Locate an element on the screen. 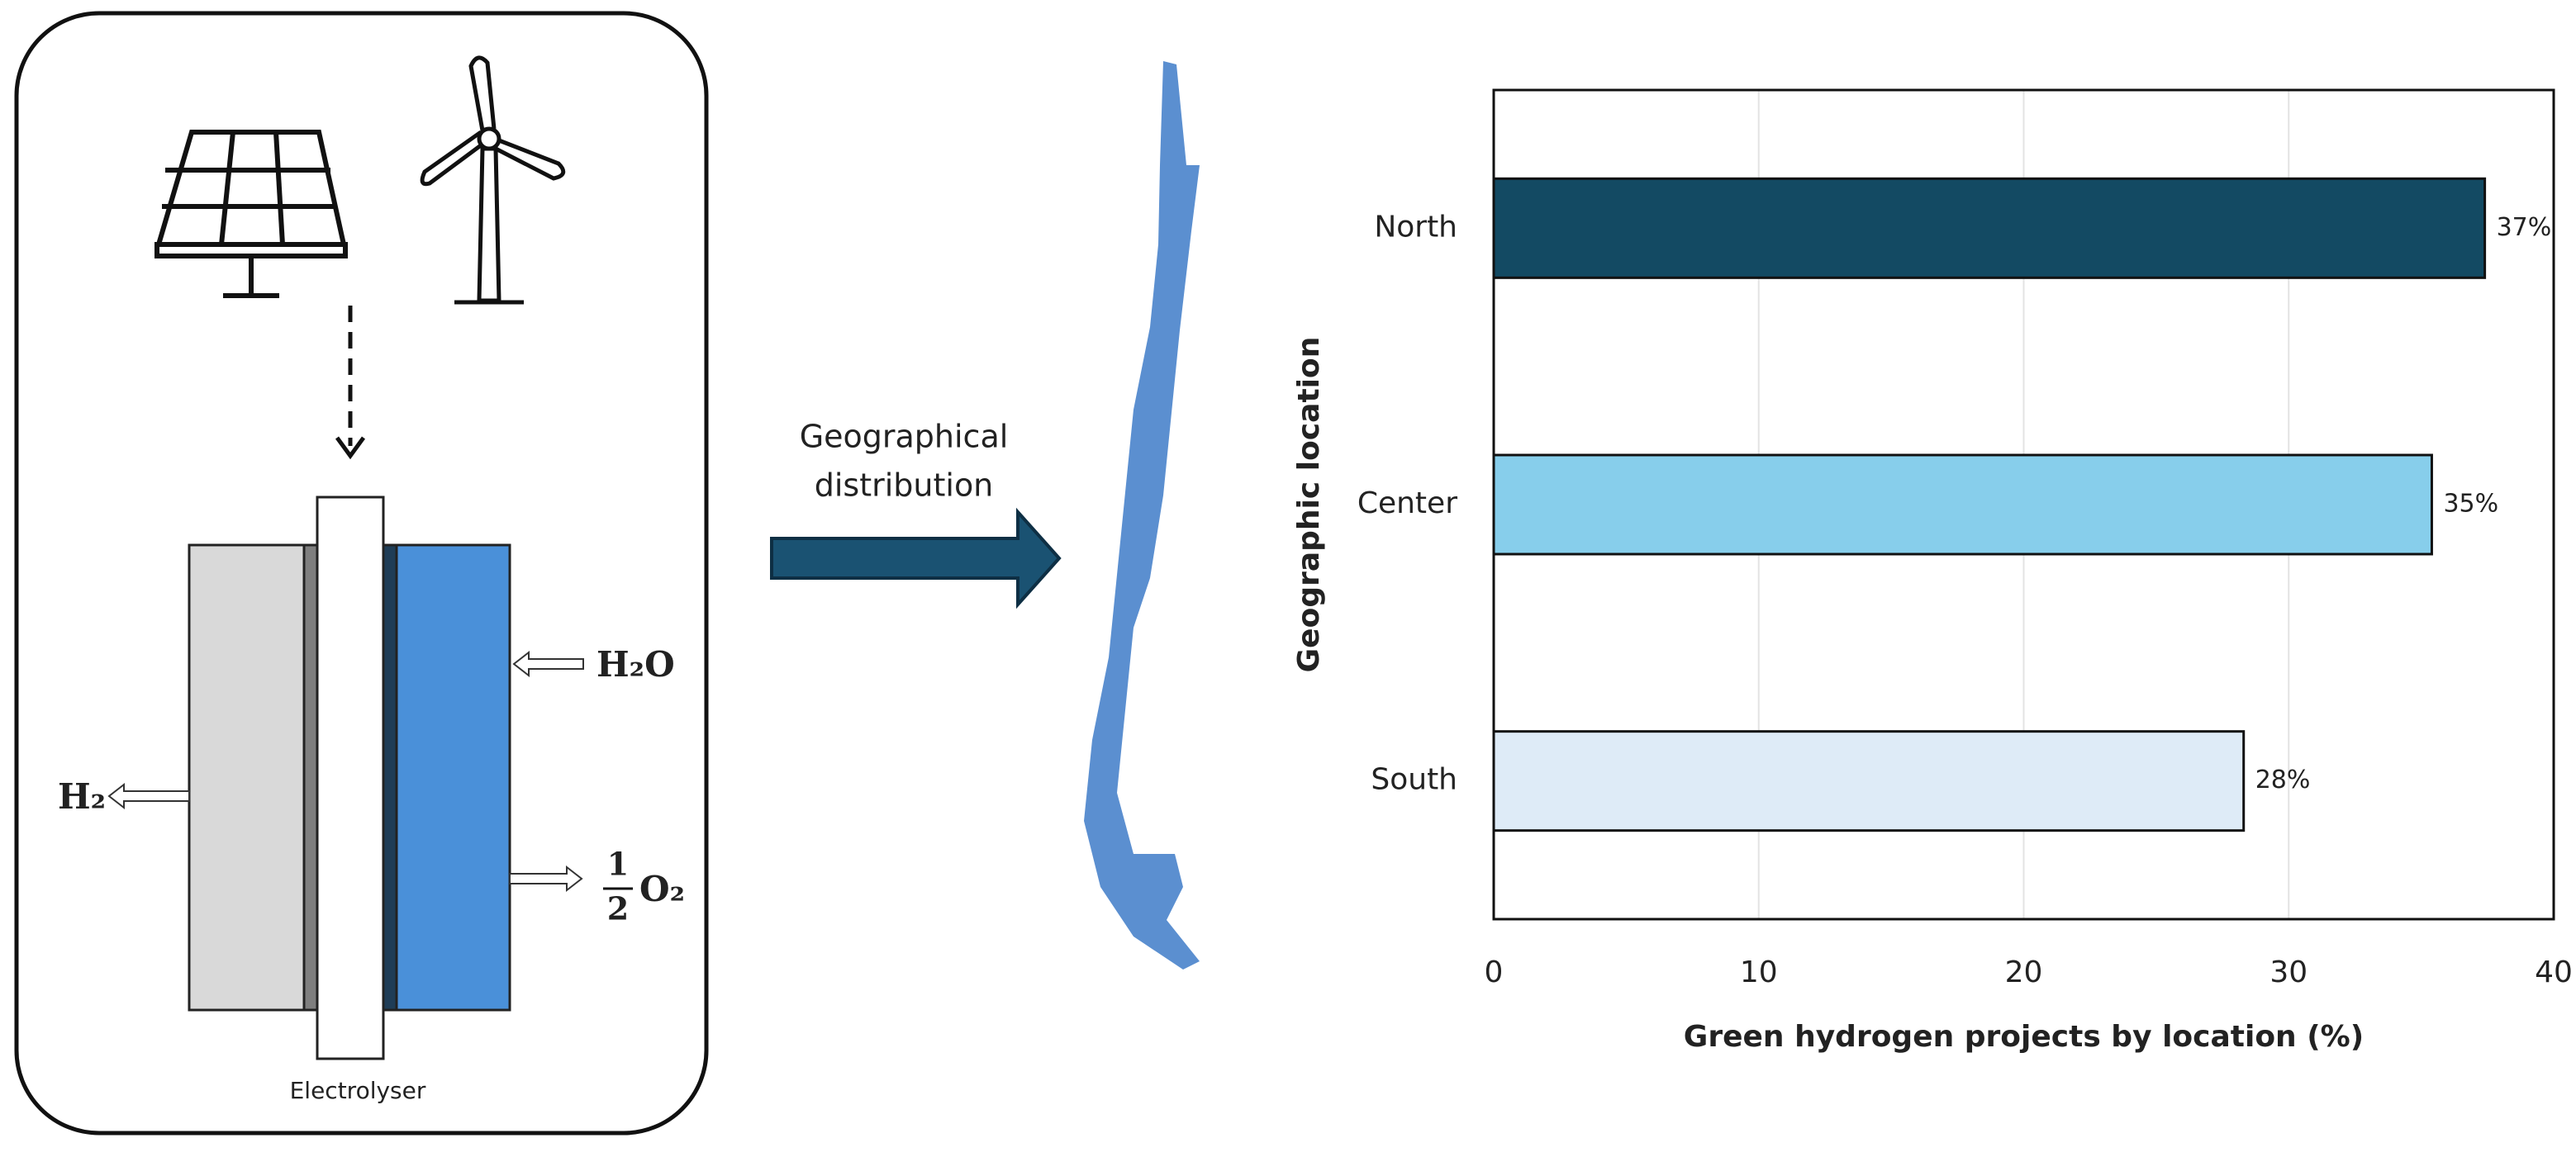  solar-panel is located at coordinates (251, 214).